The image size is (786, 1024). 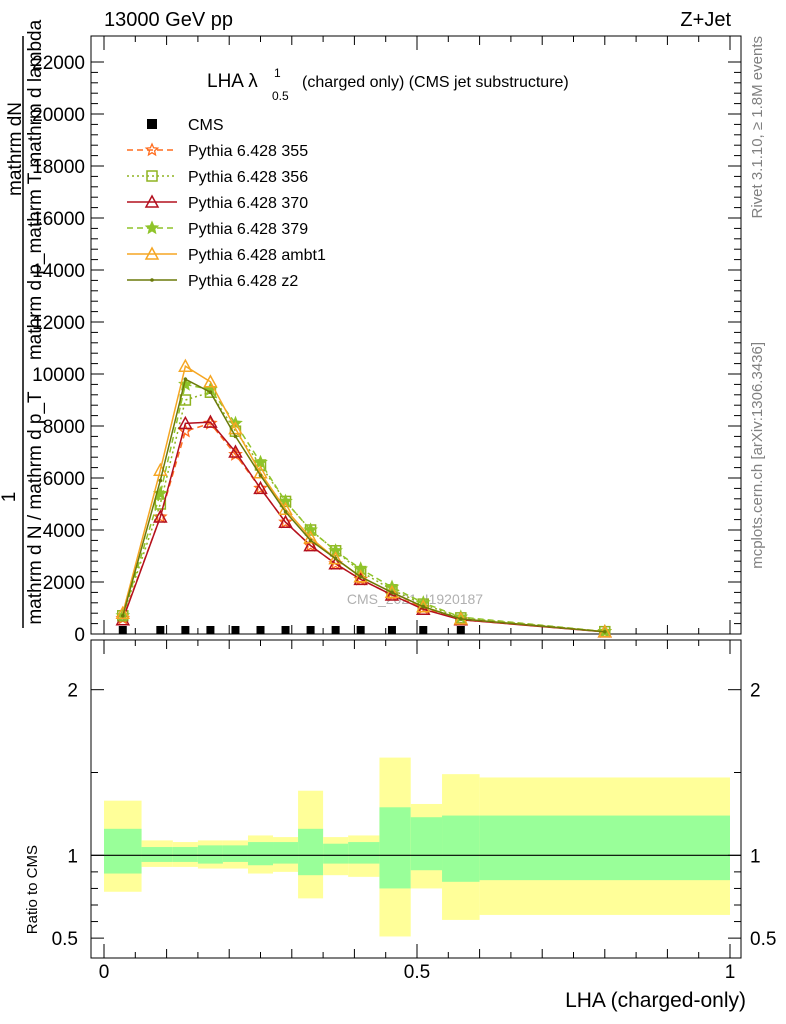 I want to click on main-ytick-label: 14000, so click(x=58, y=271).